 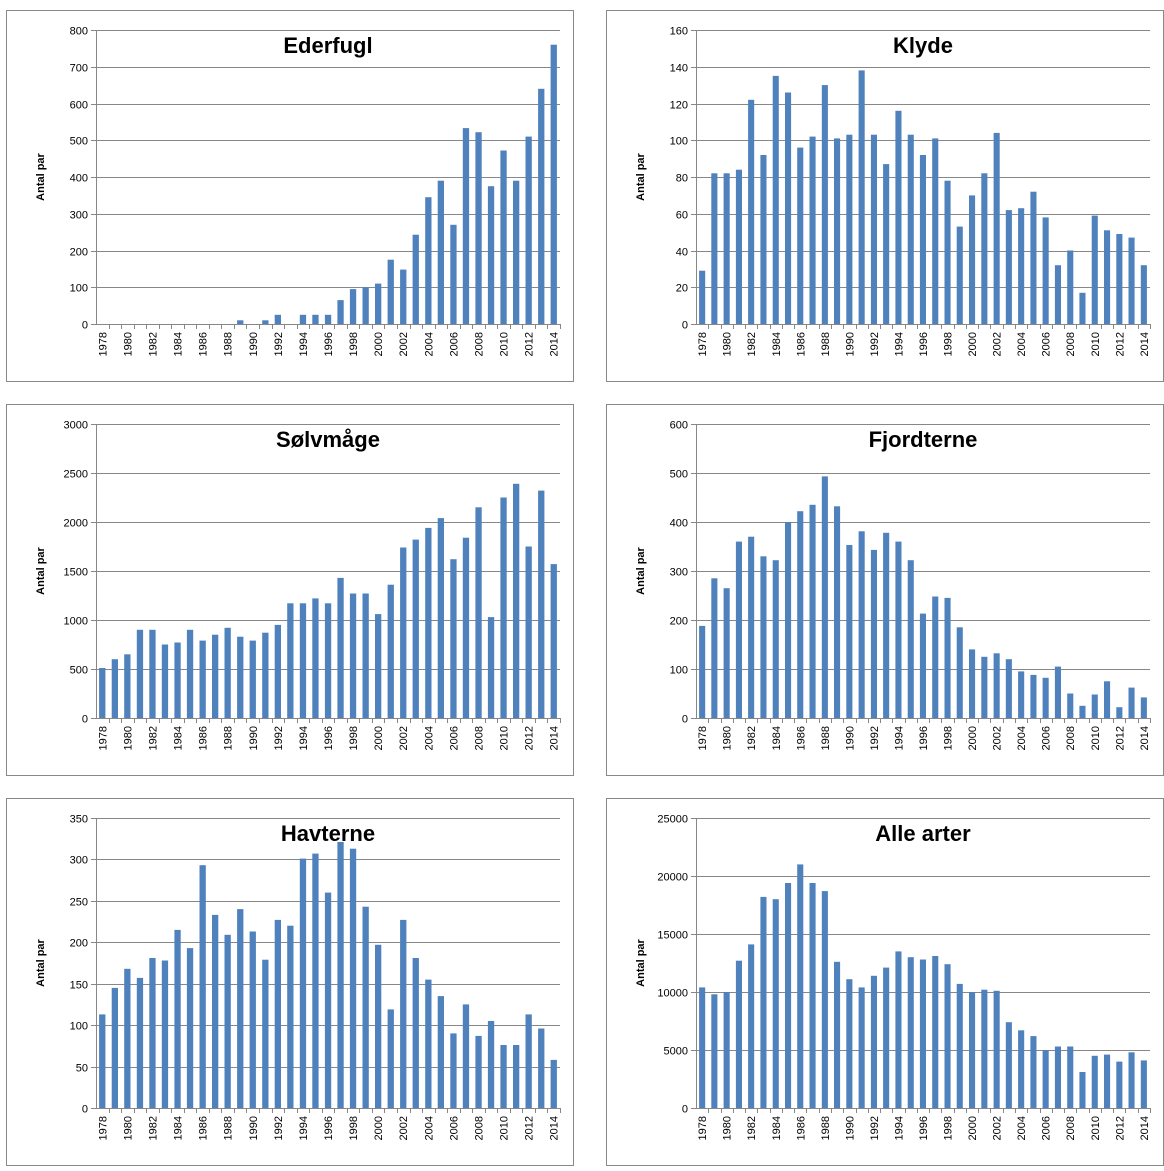 I want to click on bar-ederfugl-2012, so click(x=528, y=230).